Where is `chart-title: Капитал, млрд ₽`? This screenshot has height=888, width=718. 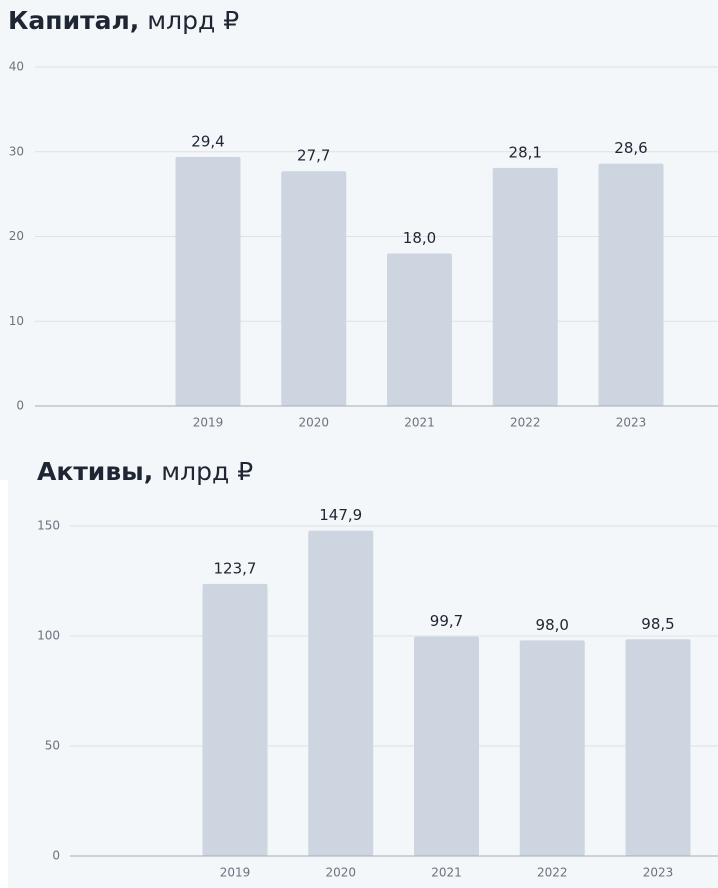 chart-title: Капитал, млрд ₽ is located at coordinates (123, 20).